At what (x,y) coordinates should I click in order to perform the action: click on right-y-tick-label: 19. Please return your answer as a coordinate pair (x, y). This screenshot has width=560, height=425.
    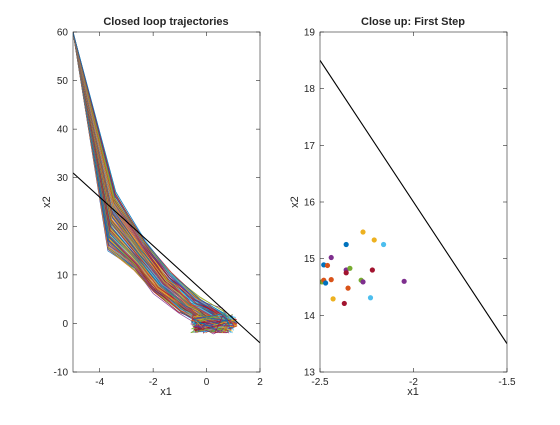
    Looking at the image, I should click on (310, 33).